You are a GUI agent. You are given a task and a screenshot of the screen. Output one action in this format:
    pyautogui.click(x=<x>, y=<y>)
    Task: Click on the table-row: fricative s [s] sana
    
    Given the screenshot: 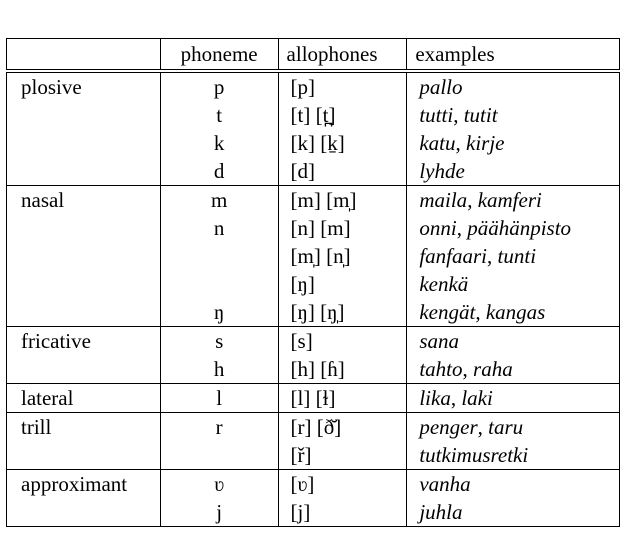 What is the action you would take?
    pyautogui.click(x=313, y=340)
    